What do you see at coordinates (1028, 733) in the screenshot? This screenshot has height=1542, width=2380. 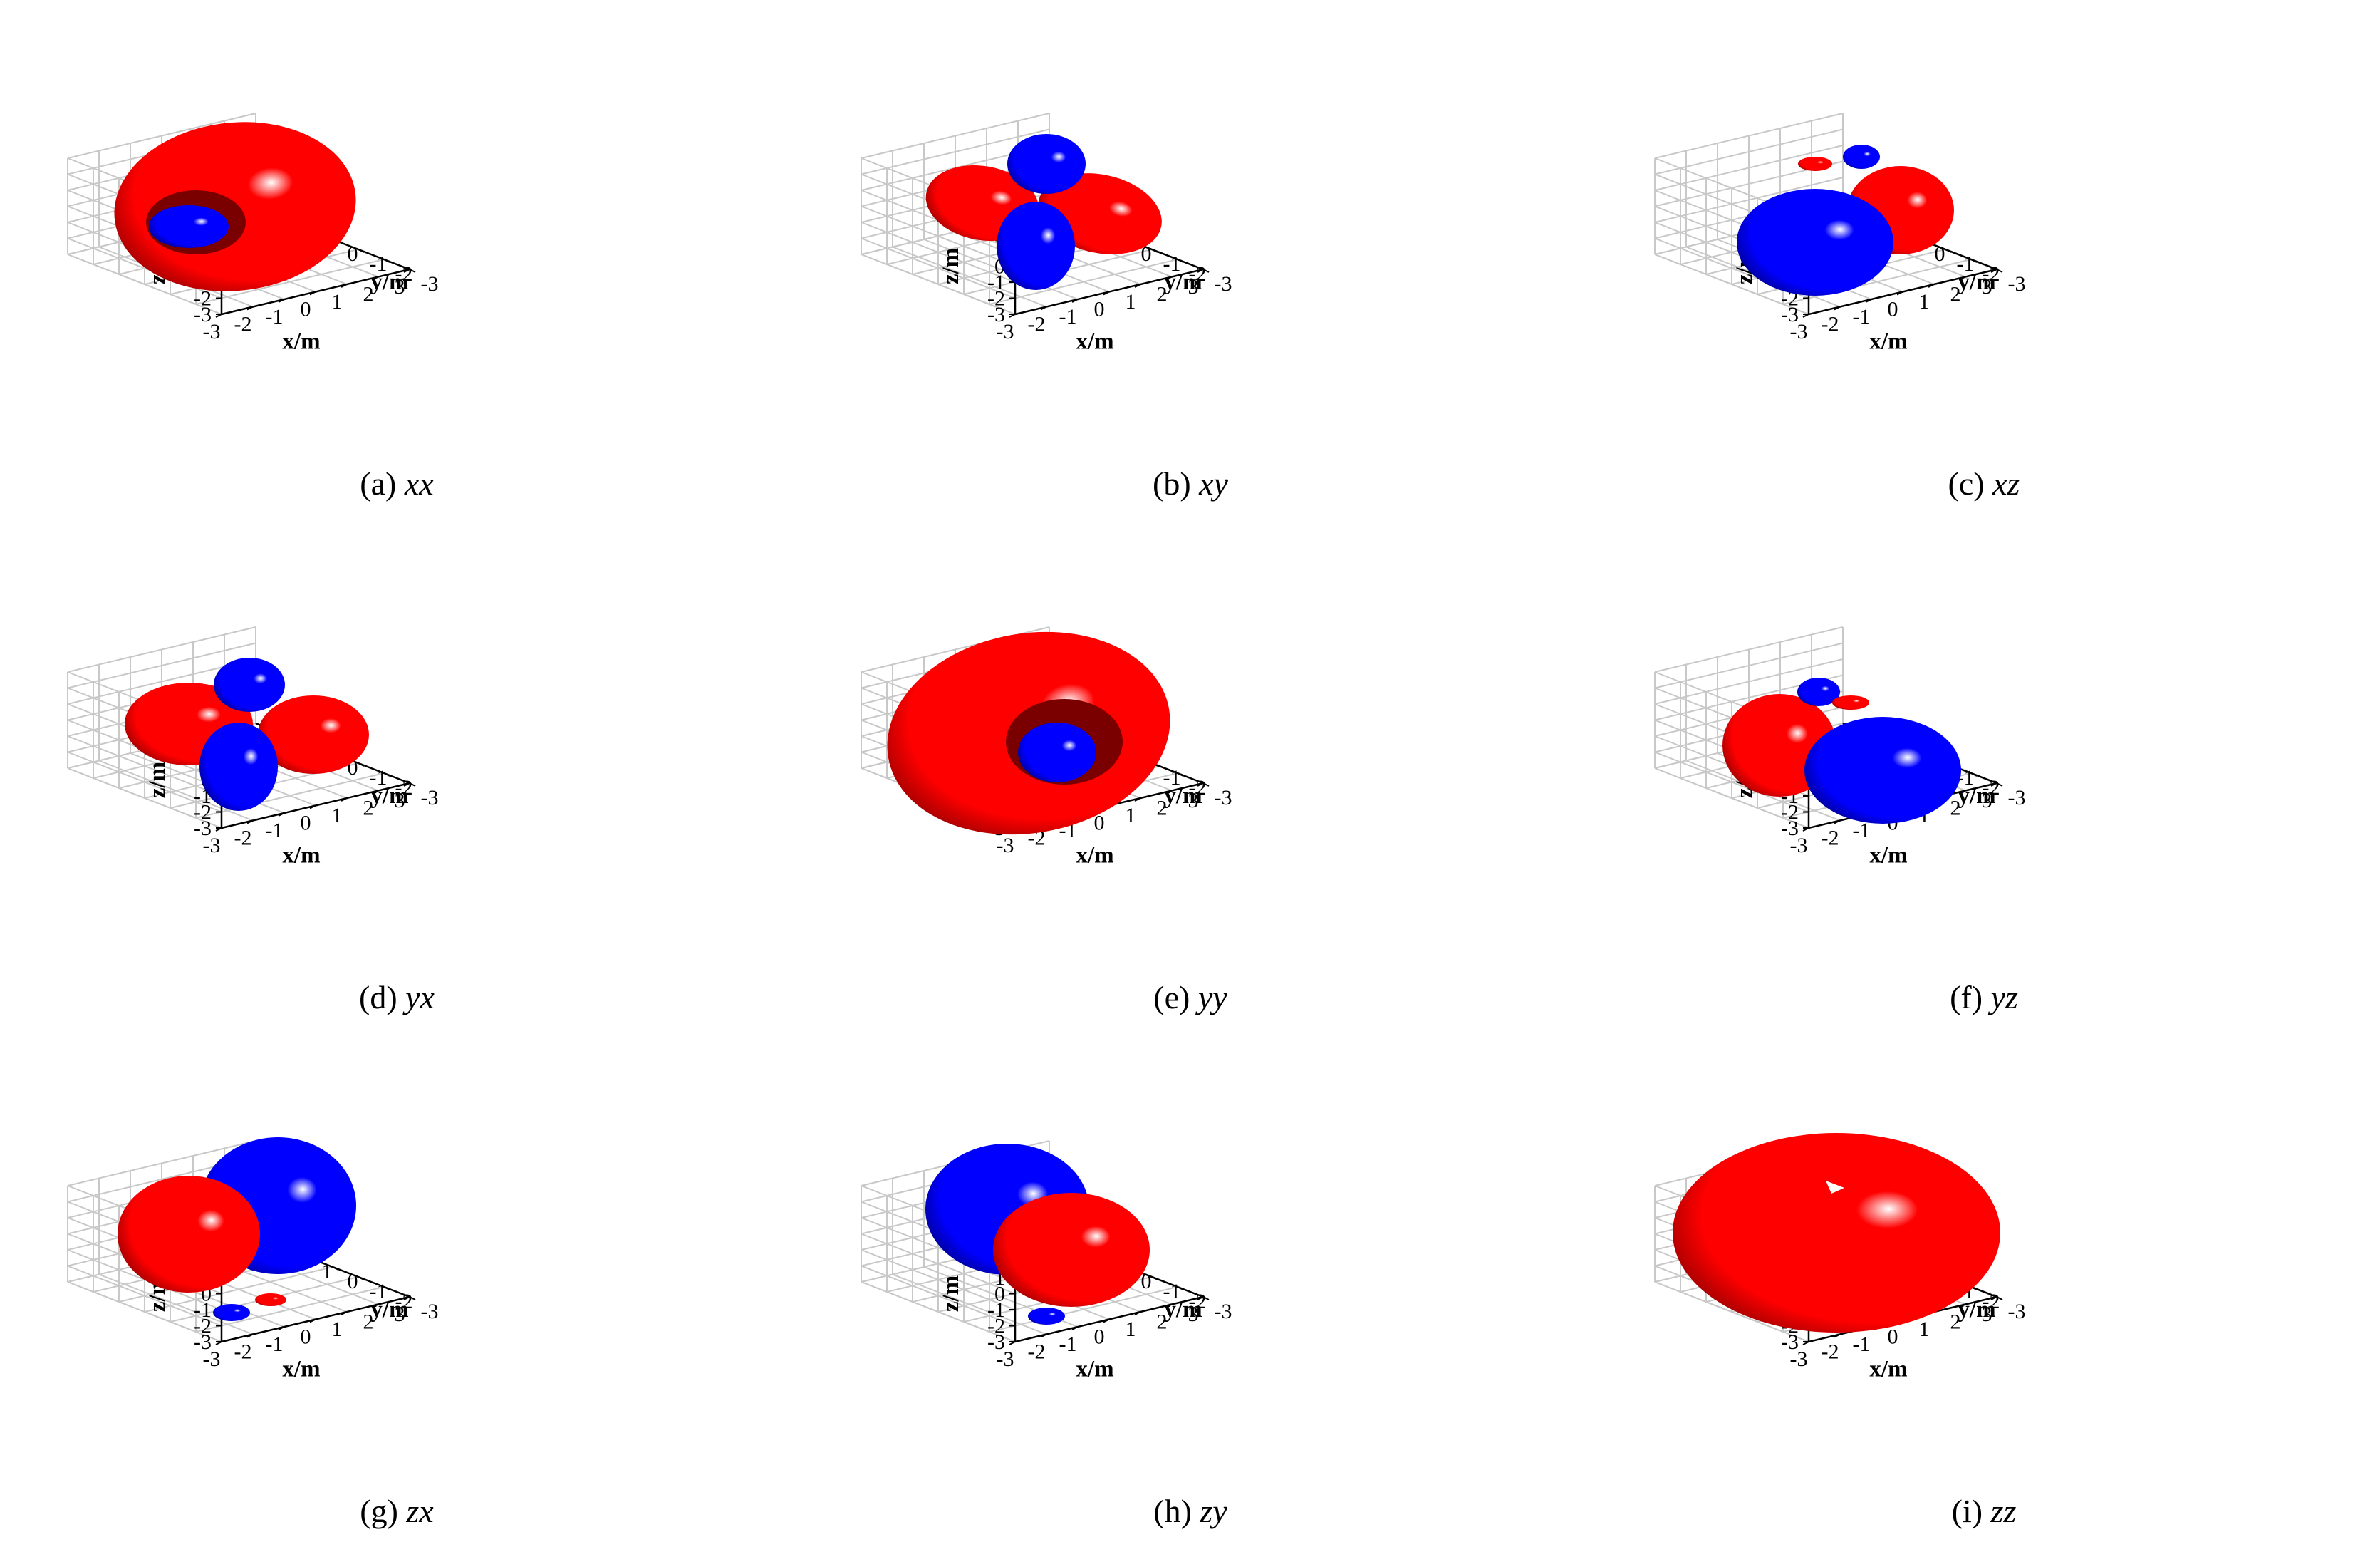 I see `radiation-pattern-yy` at bounding box center [1028, 733].